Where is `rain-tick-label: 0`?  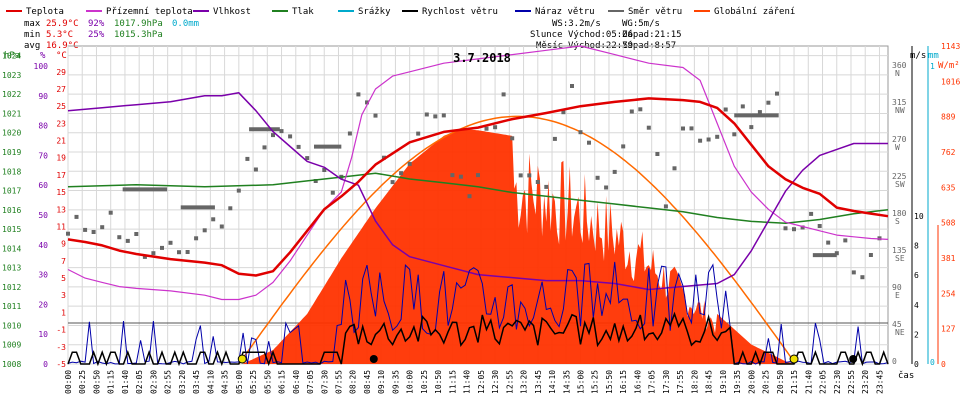 rain-tick-label: 0 is located at coordinates (932, 362).